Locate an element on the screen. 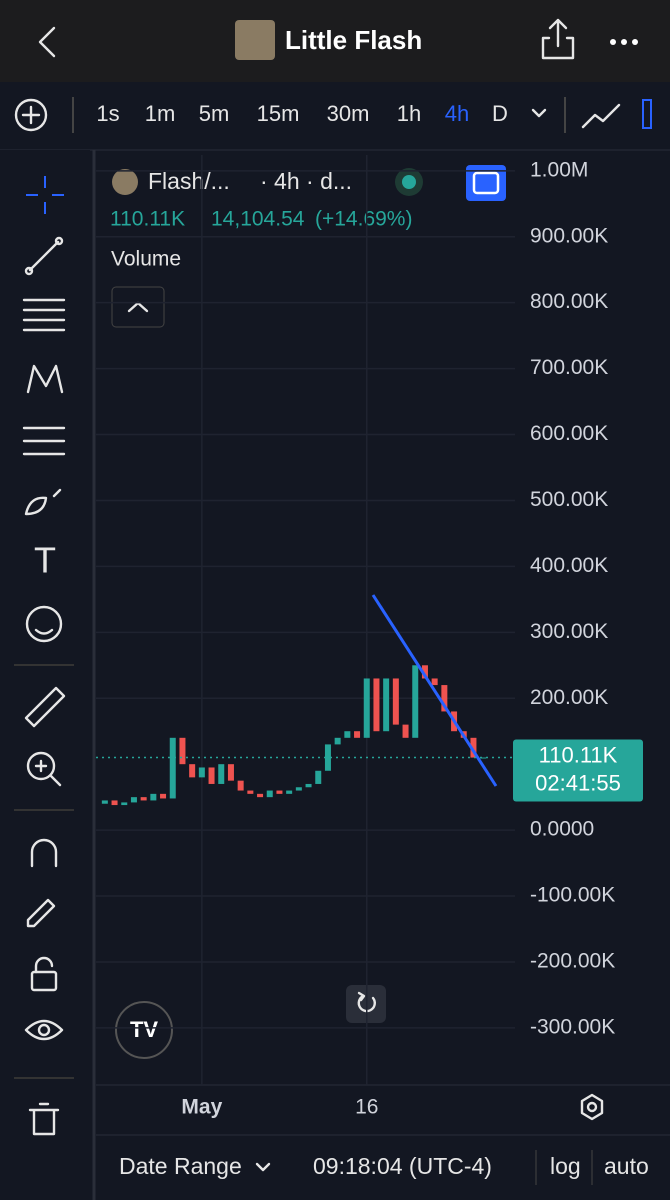  brush-tool is located at coordinates (43, 502).